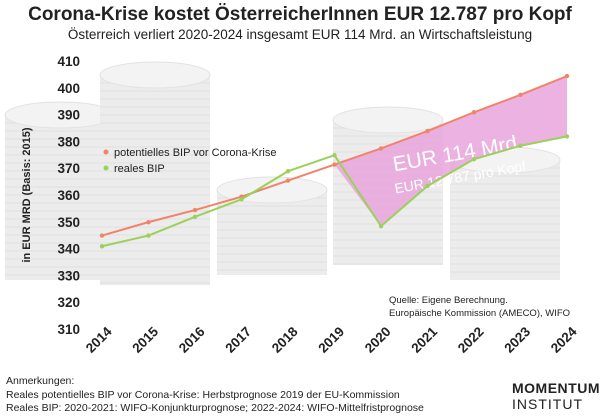 This screenshot has width=600, height=419. I want to click on y-tick-label: 340, so click(68, 249).